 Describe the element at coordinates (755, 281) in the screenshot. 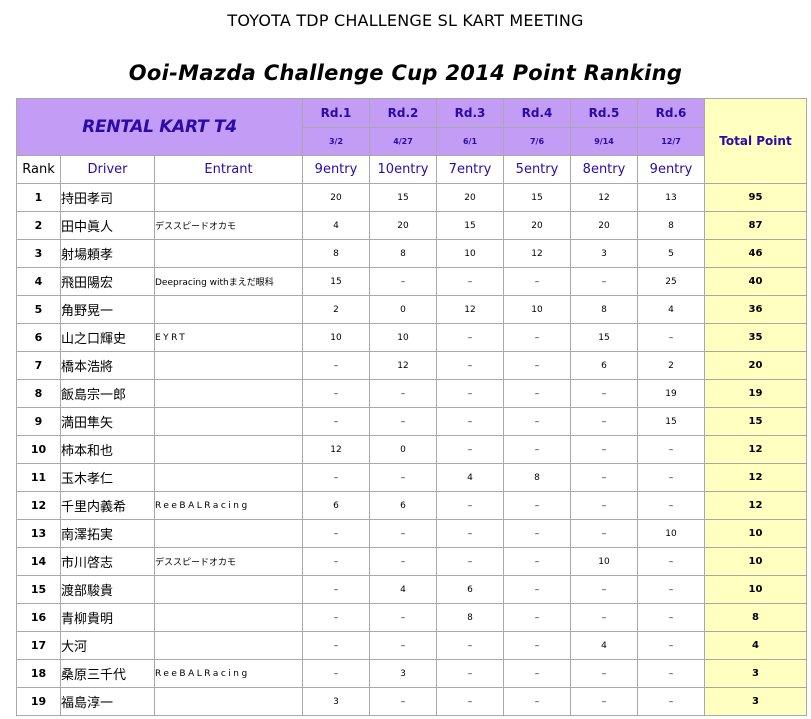

I see `total-cell: 40` at that location.